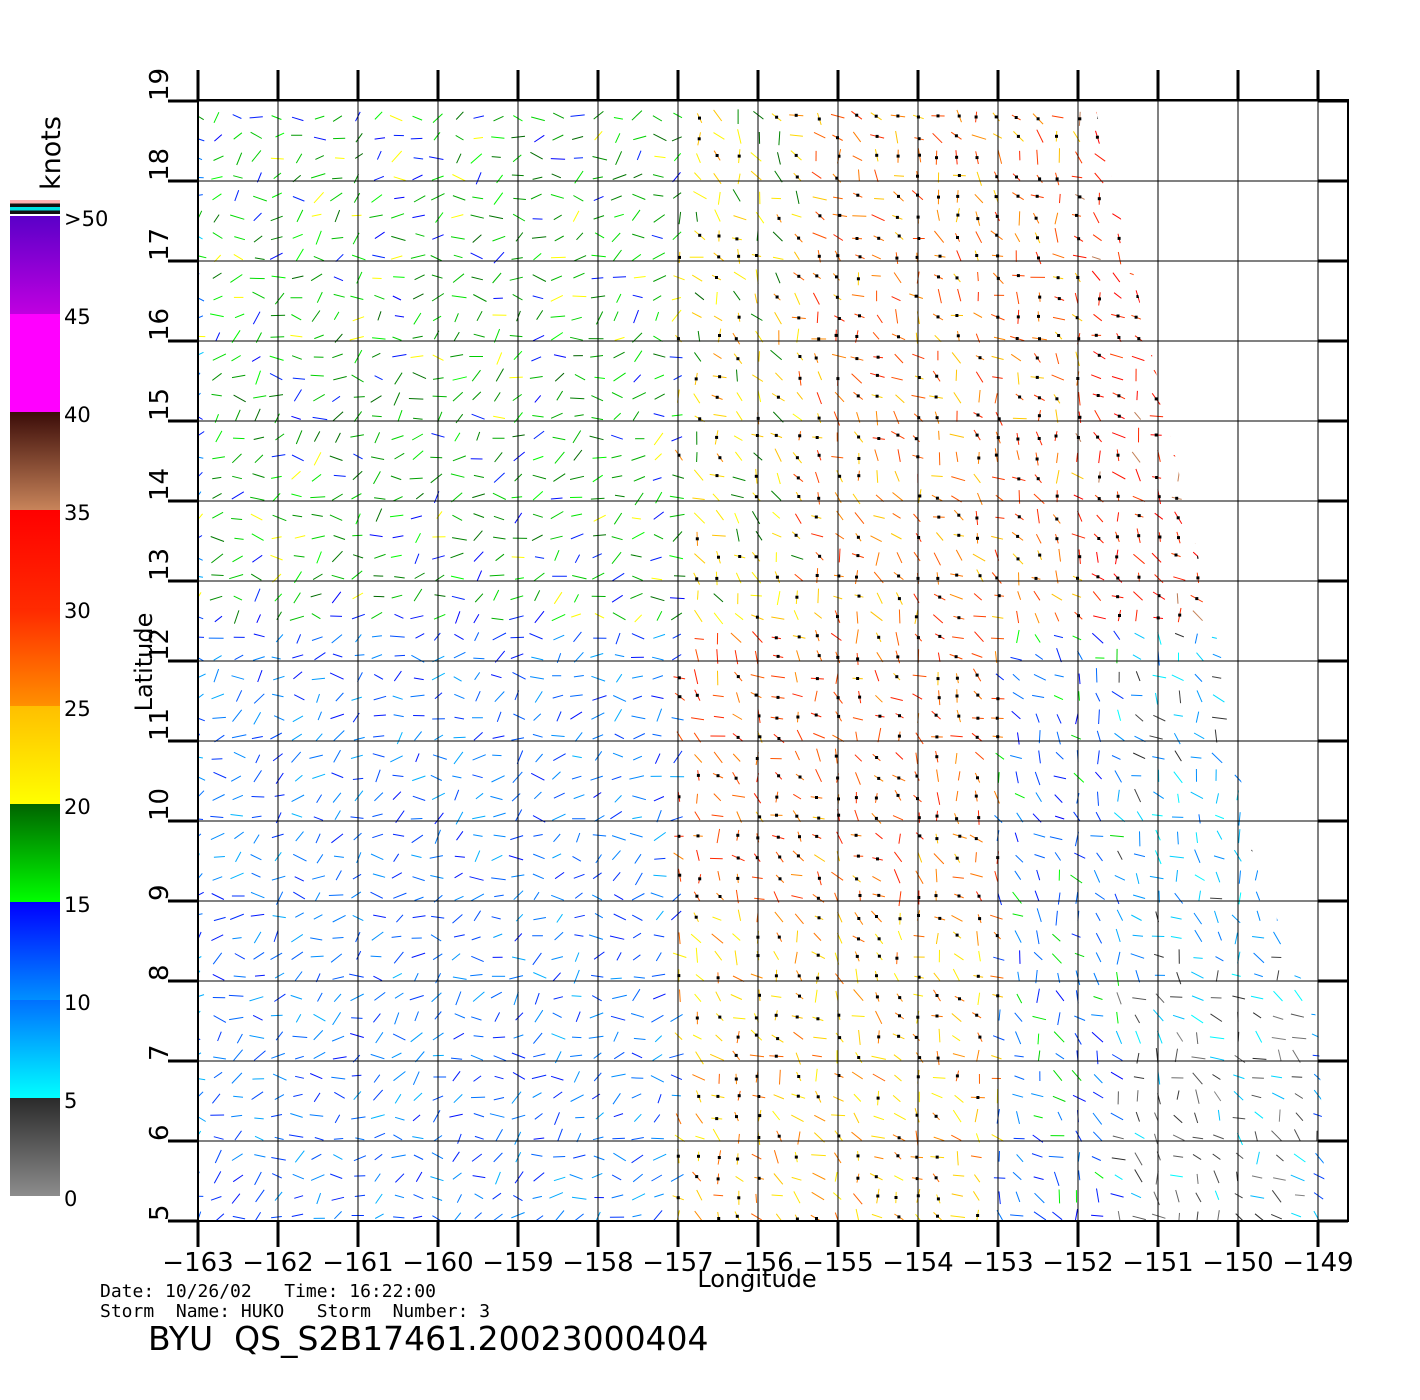 The image size is (1420, 1400). Describe the element at coordinates (917, 1263) in the screenshot. I see `longitude-tick-label: −154` at that location.